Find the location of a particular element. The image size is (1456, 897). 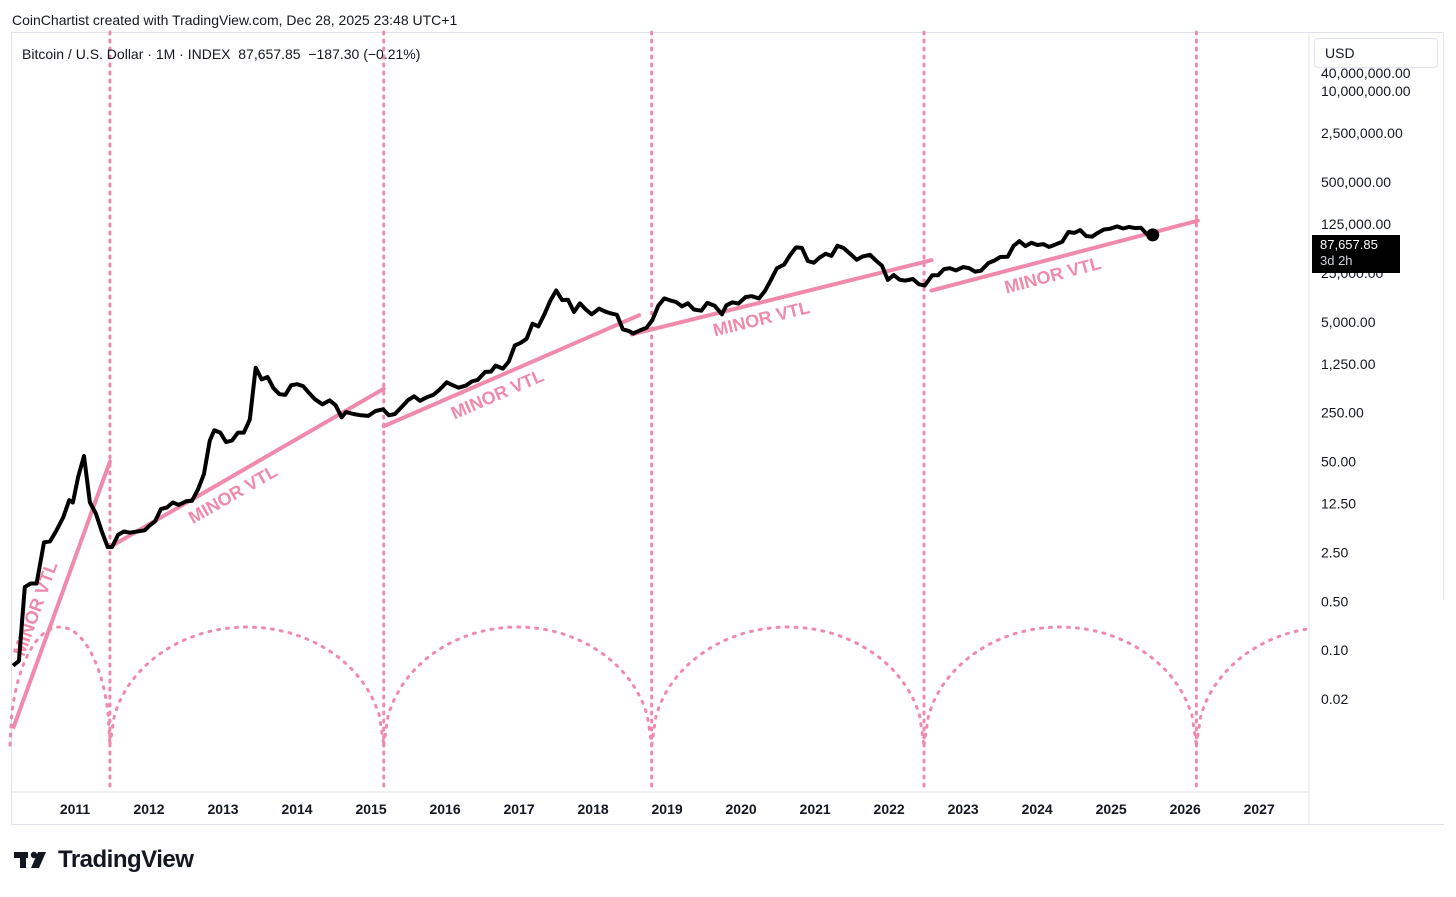

x-tick-label: 2016 is located at coordinates (444, 809).